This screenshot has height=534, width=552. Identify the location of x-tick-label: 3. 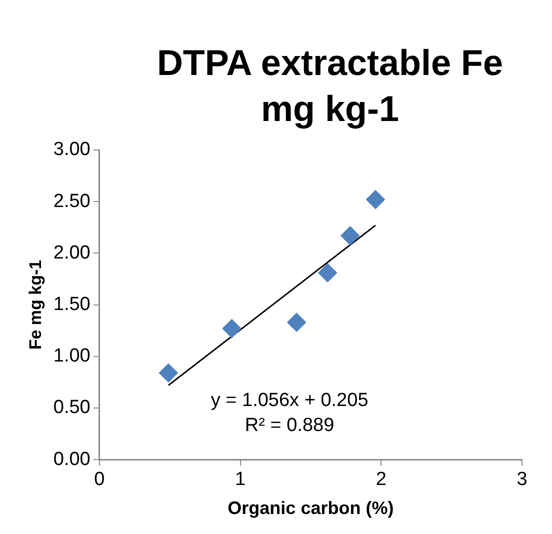
(522, 479).